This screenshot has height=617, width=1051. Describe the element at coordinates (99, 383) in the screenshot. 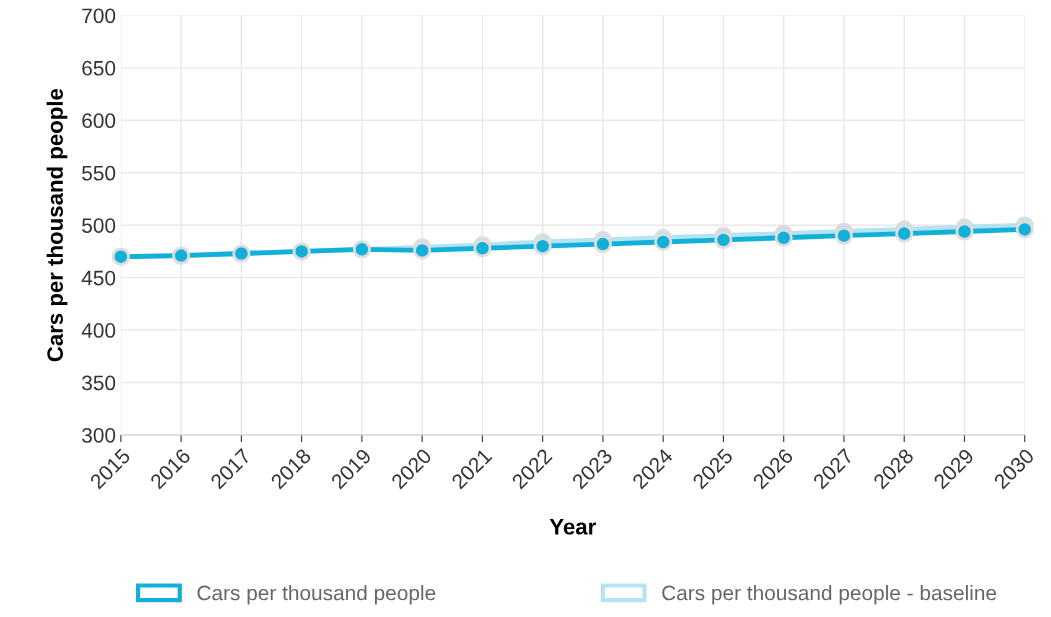

I see `y-tick-label: 350` at that location.